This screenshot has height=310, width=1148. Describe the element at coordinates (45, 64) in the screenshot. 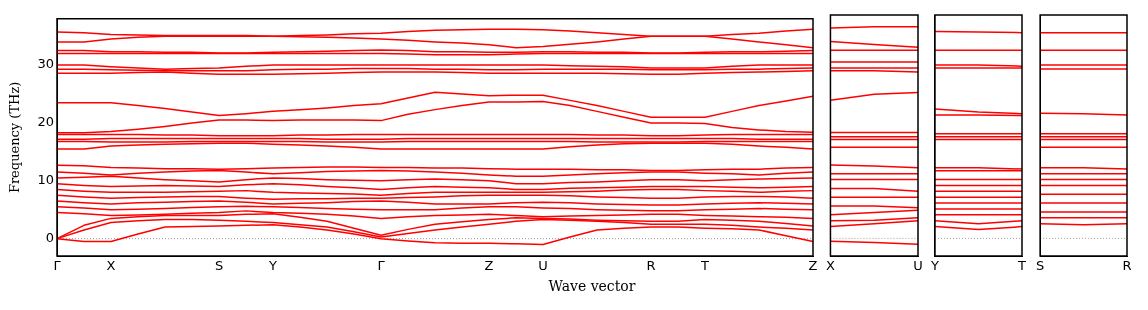

I see `y-tick-label: 30` at that location.